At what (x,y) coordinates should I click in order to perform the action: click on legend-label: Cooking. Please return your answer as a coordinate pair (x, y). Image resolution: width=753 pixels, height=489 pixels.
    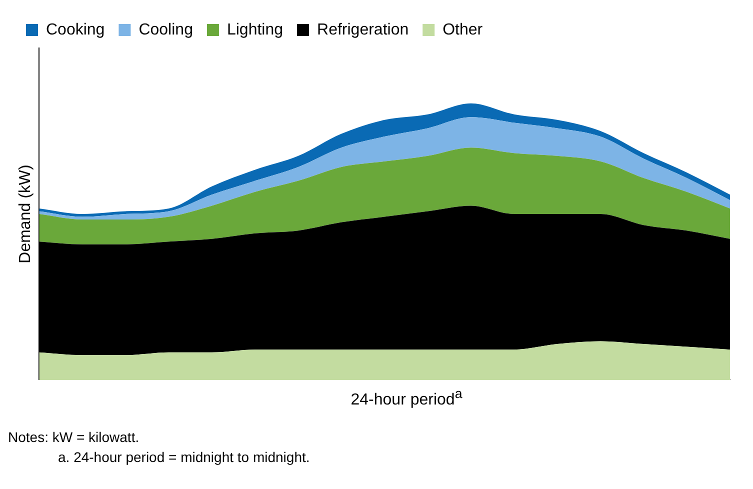
    Looking at the image, I should click on (75, 29).